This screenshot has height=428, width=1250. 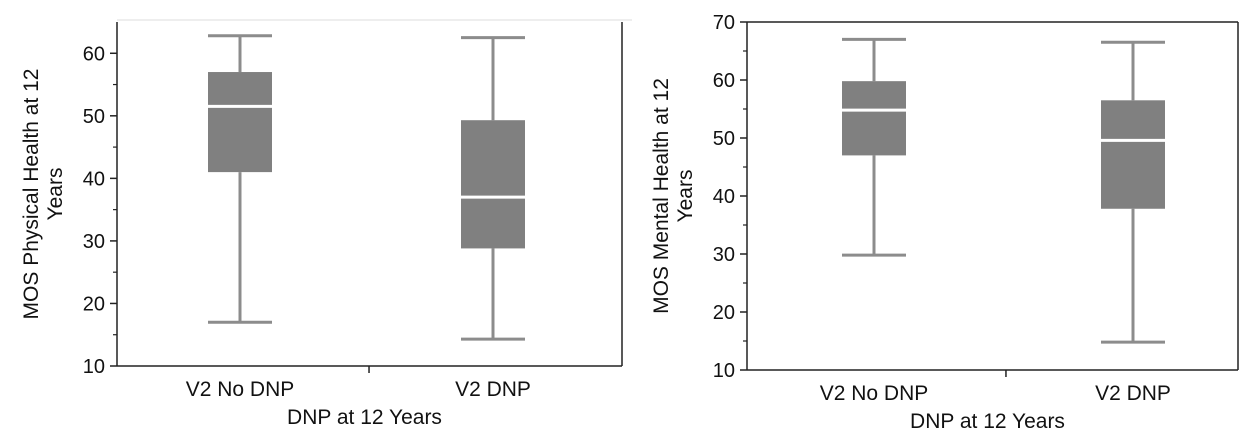 I want to click on y-axis-title: MOS Mental Health at 12Years, so click(x=673, y=196).